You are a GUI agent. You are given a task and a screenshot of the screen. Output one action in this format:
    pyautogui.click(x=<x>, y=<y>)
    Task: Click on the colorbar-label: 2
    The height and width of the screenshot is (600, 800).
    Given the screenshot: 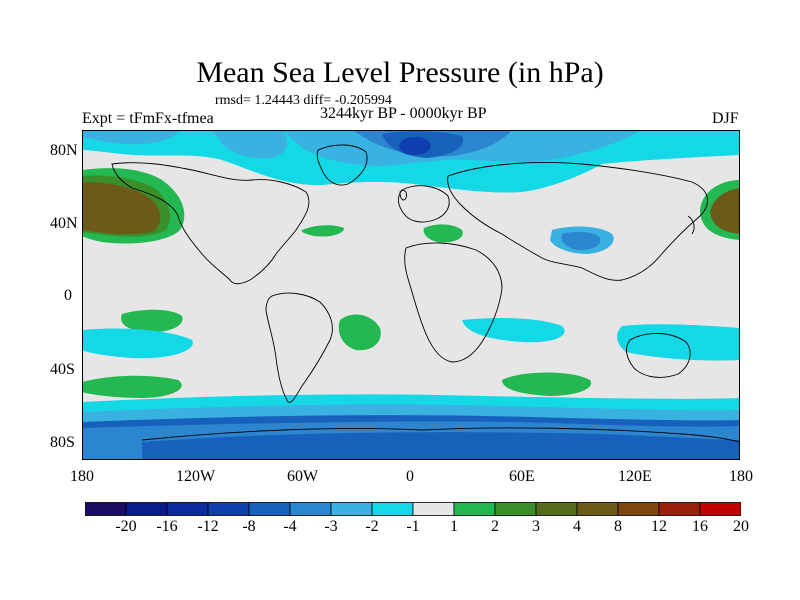 What is the action you would take?
    pyautogui.click(x=495, y=526)
    